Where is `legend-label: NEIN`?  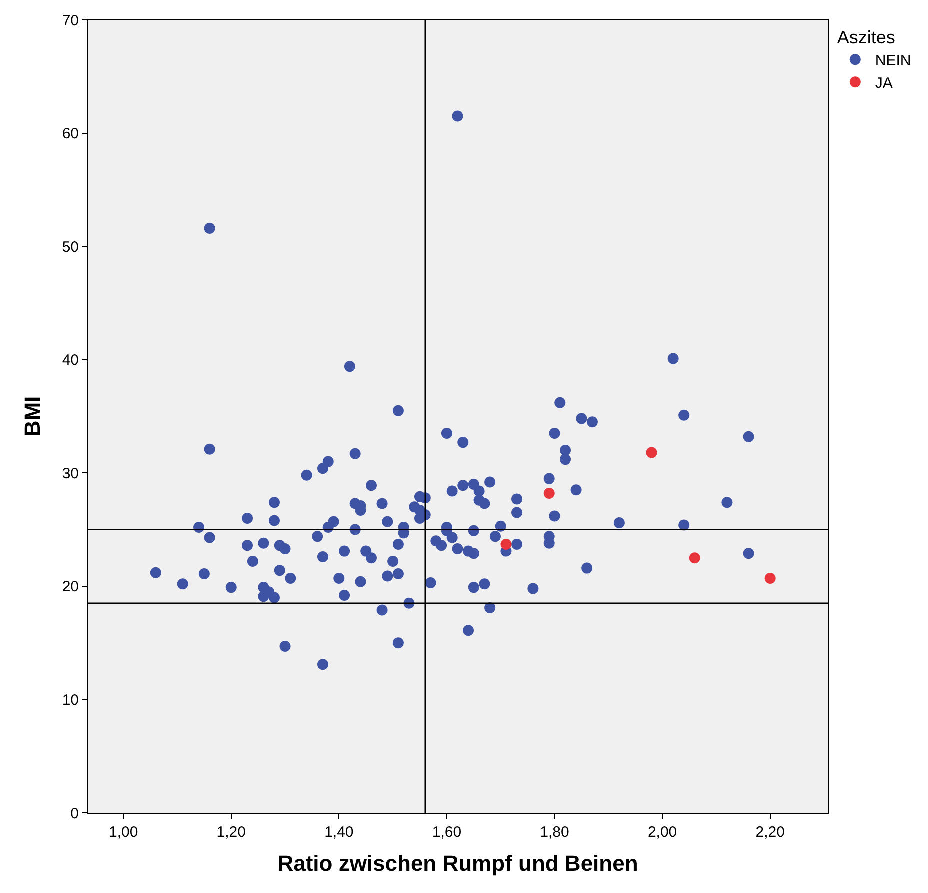 legend-label: NEIN is located at coordinates (893, 61).